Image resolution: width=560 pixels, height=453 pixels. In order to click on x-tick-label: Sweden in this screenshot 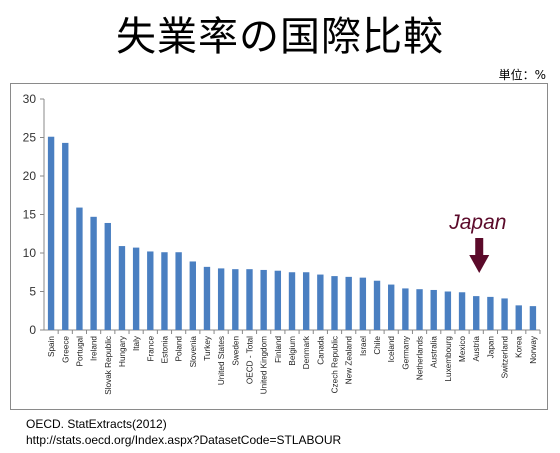, I will do `click(235, 351)`.